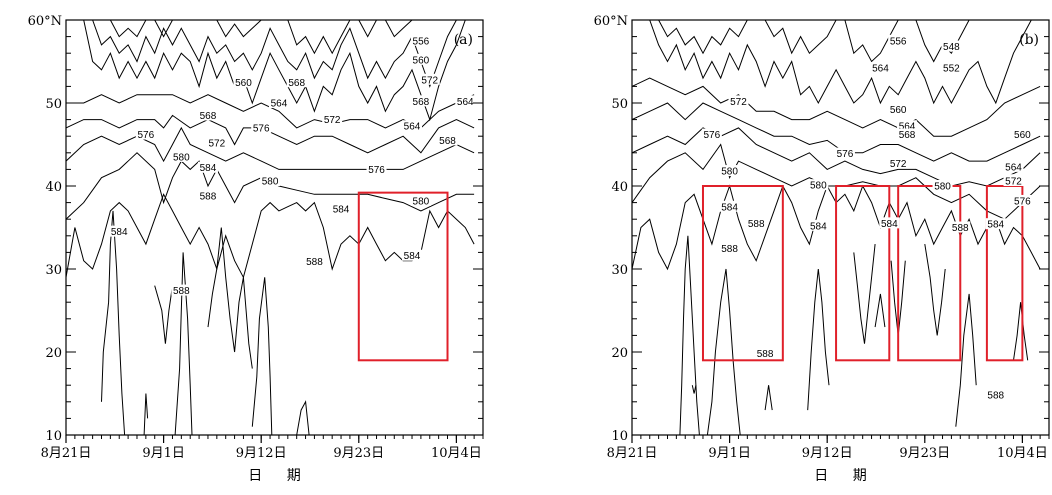 The width and height of the screenshot is (1052, 495). I want to click on x-tick-label: 10月4日, so click(456, 453).